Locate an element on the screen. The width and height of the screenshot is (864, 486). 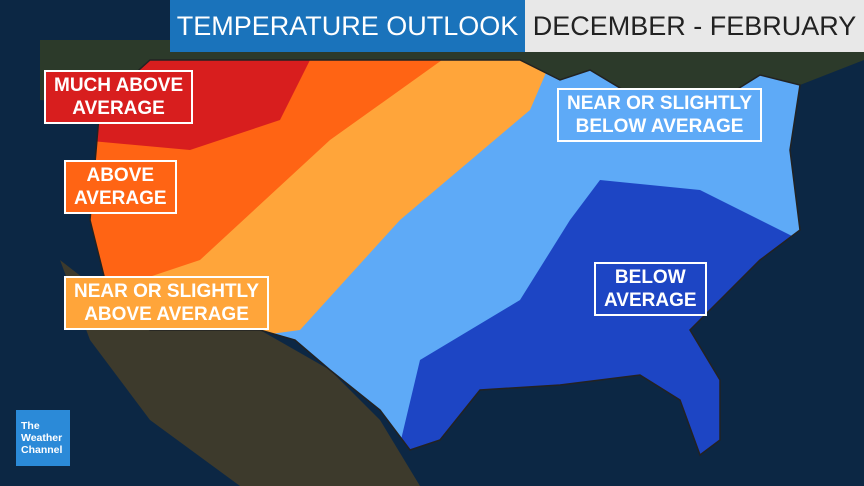
label-line: ABOVE AVERAGE is located at coordinates (166, 314).